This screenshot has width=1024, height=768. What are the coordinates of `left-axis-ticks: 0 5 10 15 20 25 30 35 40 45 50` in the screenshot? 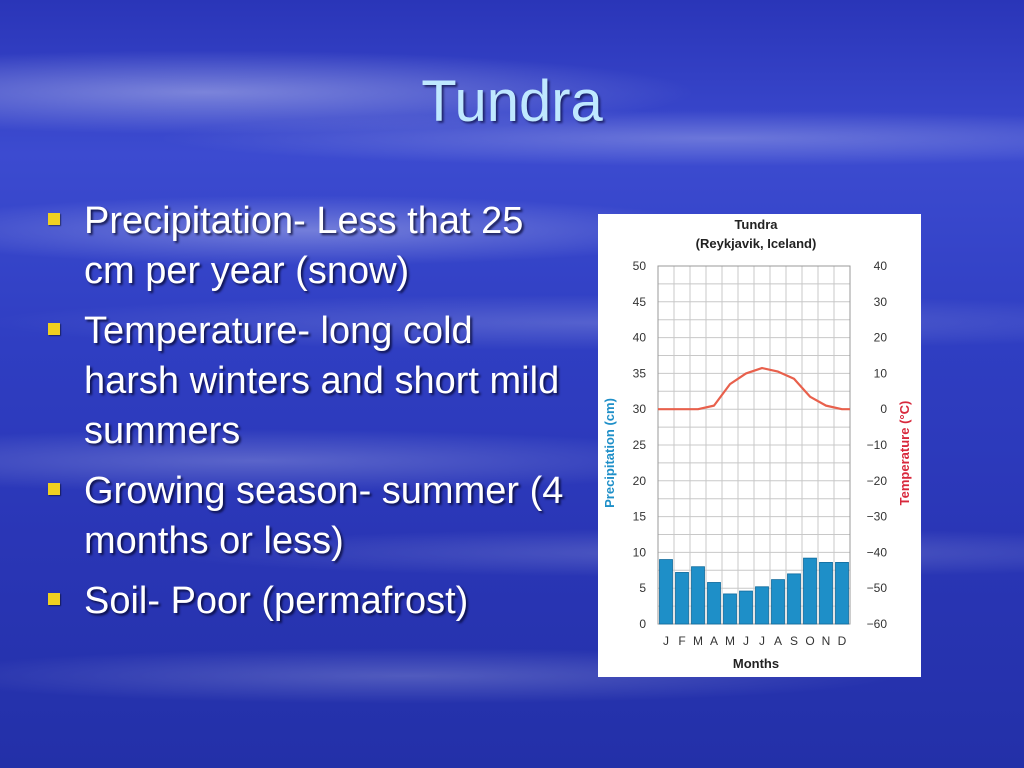 It's located at (640, 445).